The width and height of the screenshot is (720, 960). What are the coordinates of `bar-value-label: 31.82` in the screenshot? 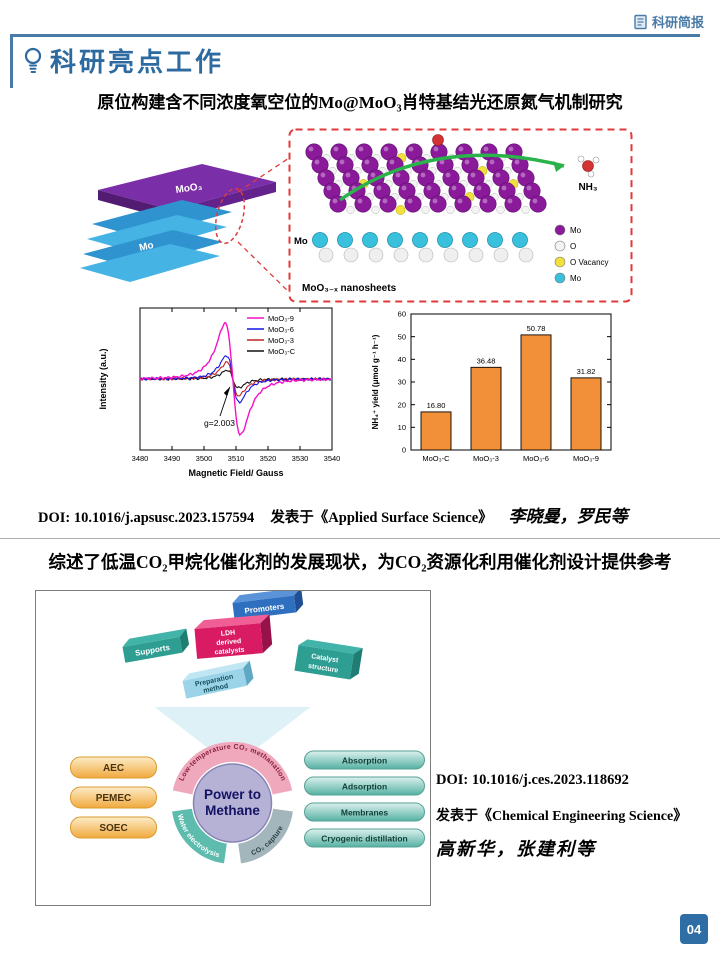 It's located at (586, 371).